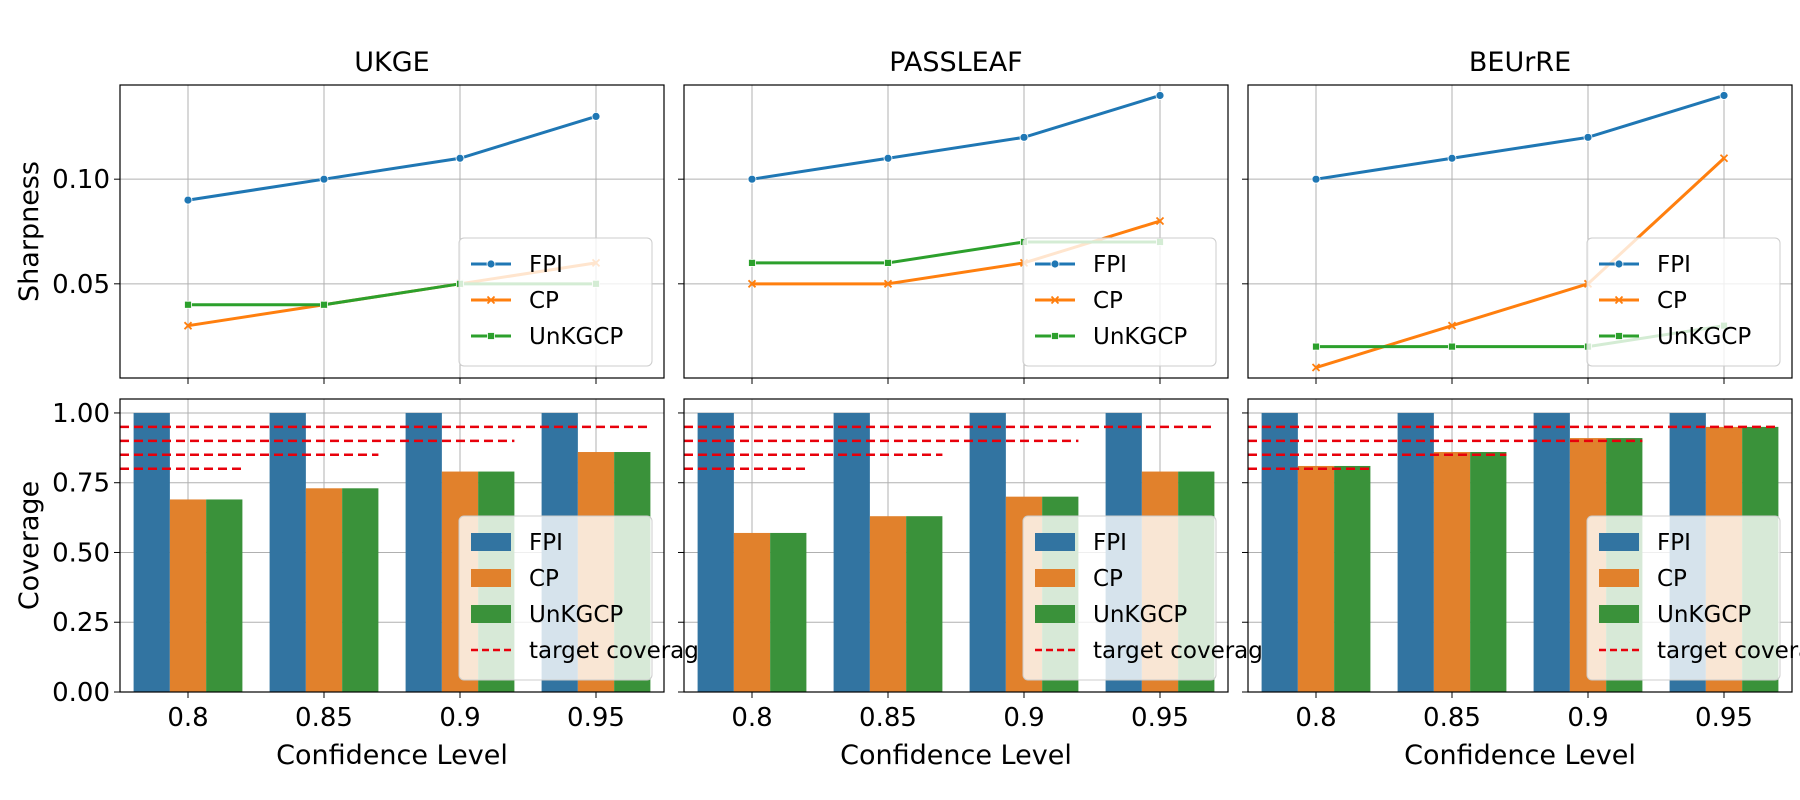 The width and height of the screenshot is (1800, 800). Describe the element at coordinates (1728, 651) in the screenshot. I see `legend-label-target: target coverage` at that location.